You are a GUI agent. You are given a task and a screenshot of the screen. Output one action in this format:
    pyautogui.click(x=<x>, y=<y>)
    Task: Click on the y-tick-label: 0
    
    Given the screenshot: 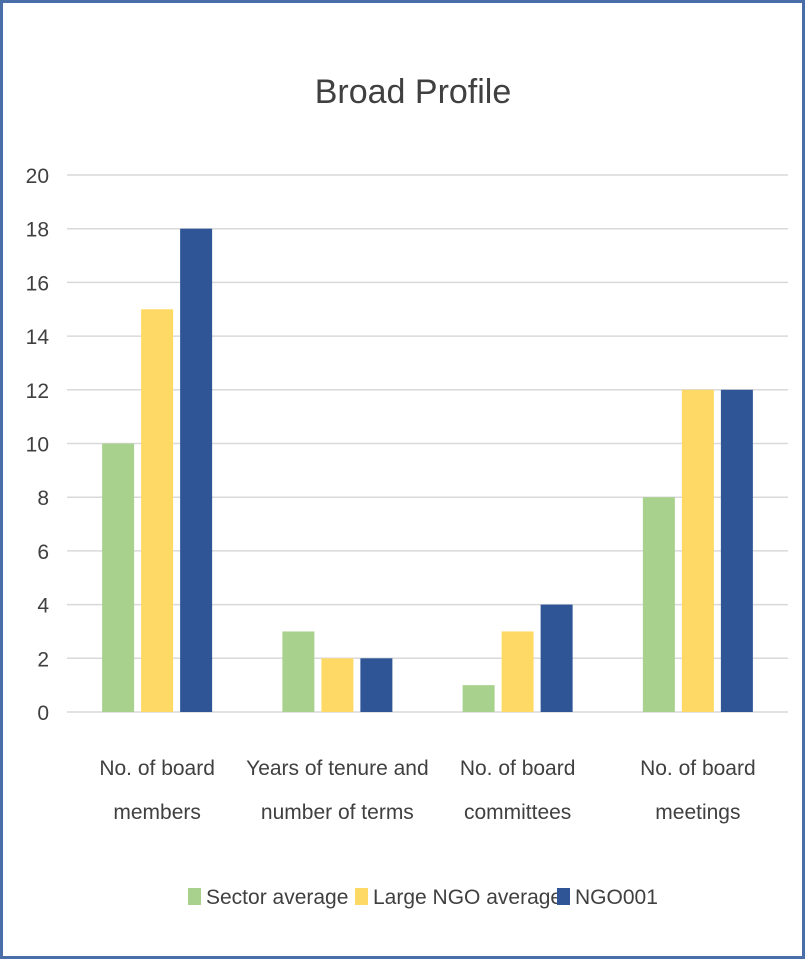 What is the action you would take?
    pyautogui.click(x=43, y=713)
    